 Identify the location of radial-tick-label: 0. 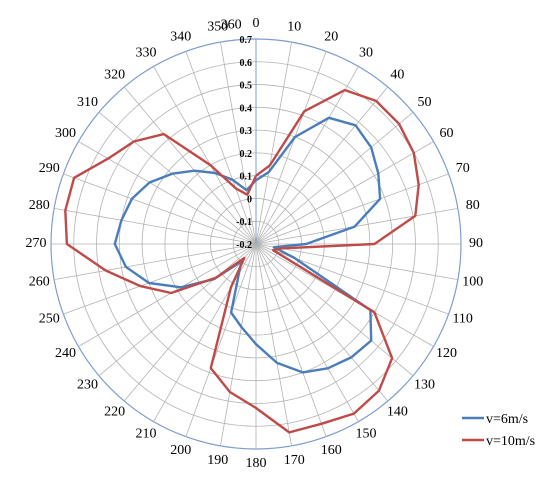
(249, 199).